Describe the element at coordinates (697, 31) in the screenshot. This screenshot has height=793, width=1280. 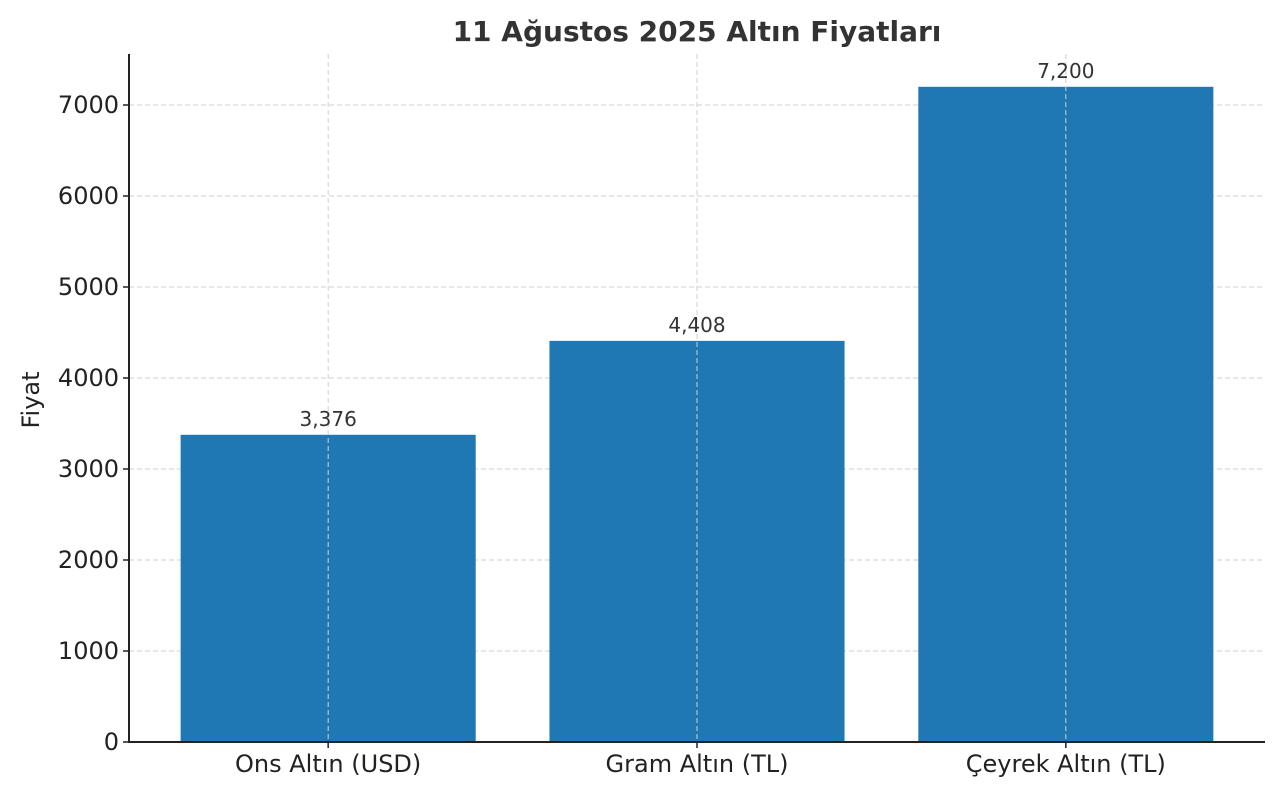
I see `chart-title: 11 Ağustos 2025 Altın Fiyatları` at that location.